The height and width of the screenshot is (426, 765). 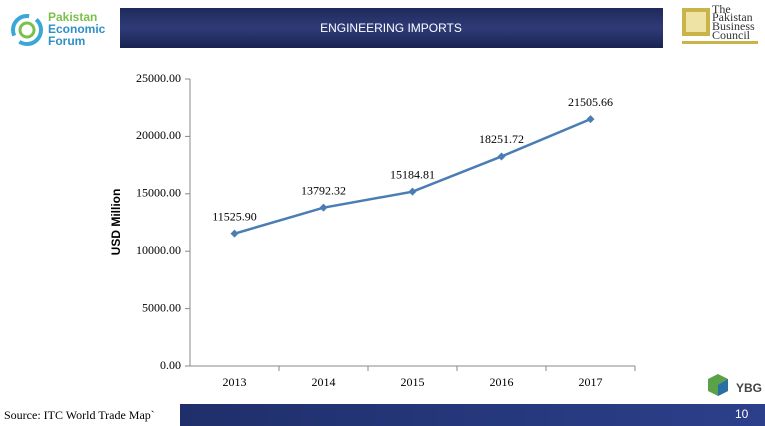 I want to click on logo-text: Forum, so click(x=66, y=41).